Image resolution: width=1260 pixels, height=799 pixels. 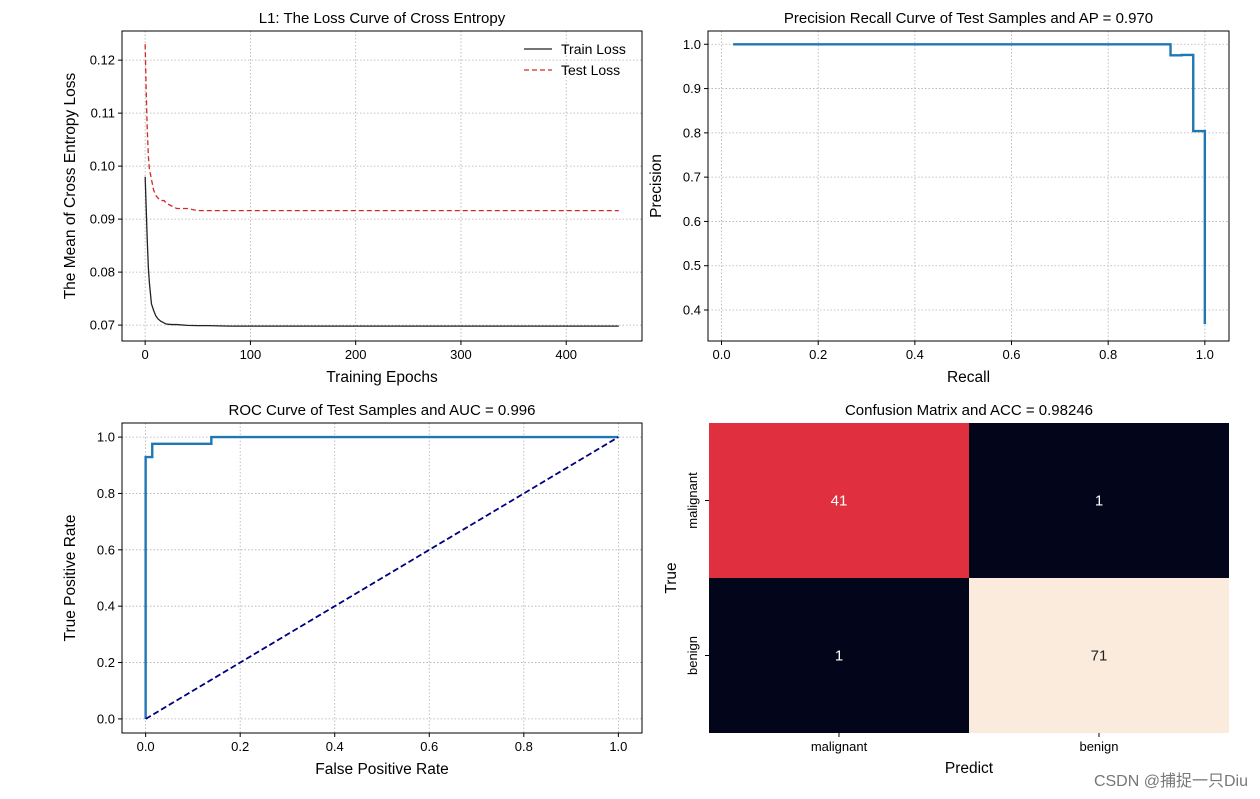 I want to click on y-axis-label: True Positive Rate, so click(x=70, y=578).